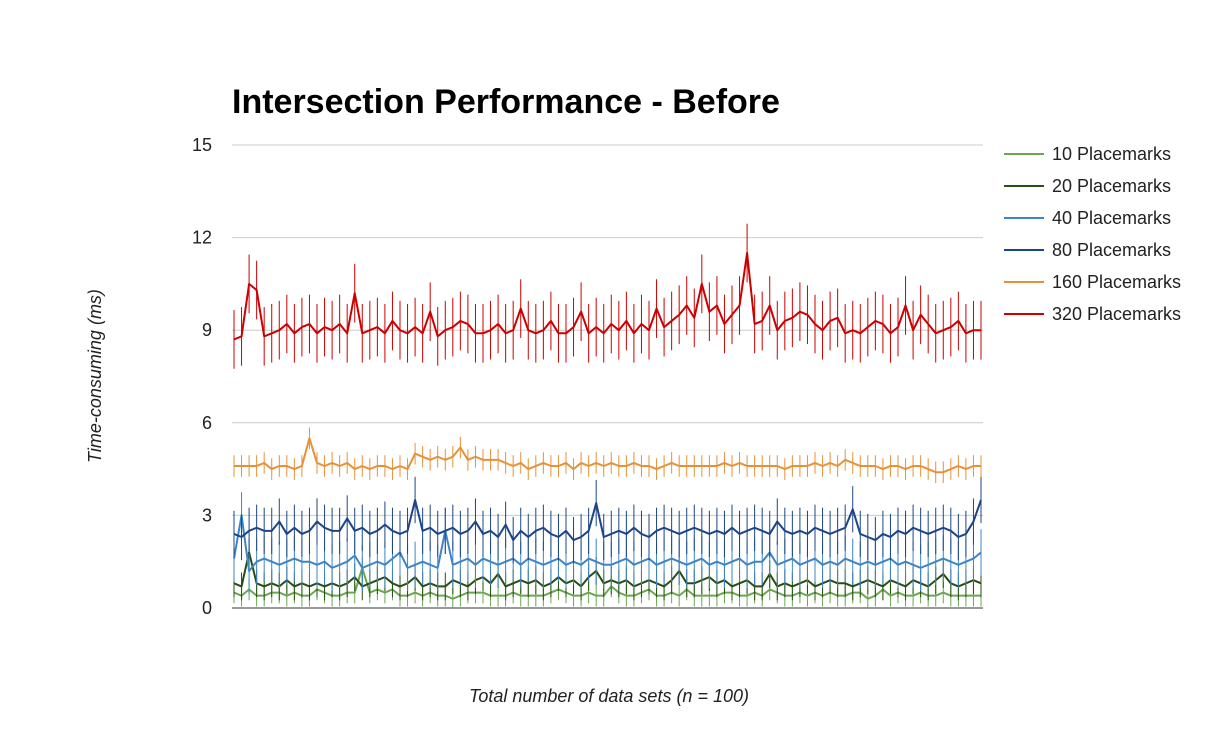  I want to click on legend-label: 10 Placemarks, so click(1111, 154).